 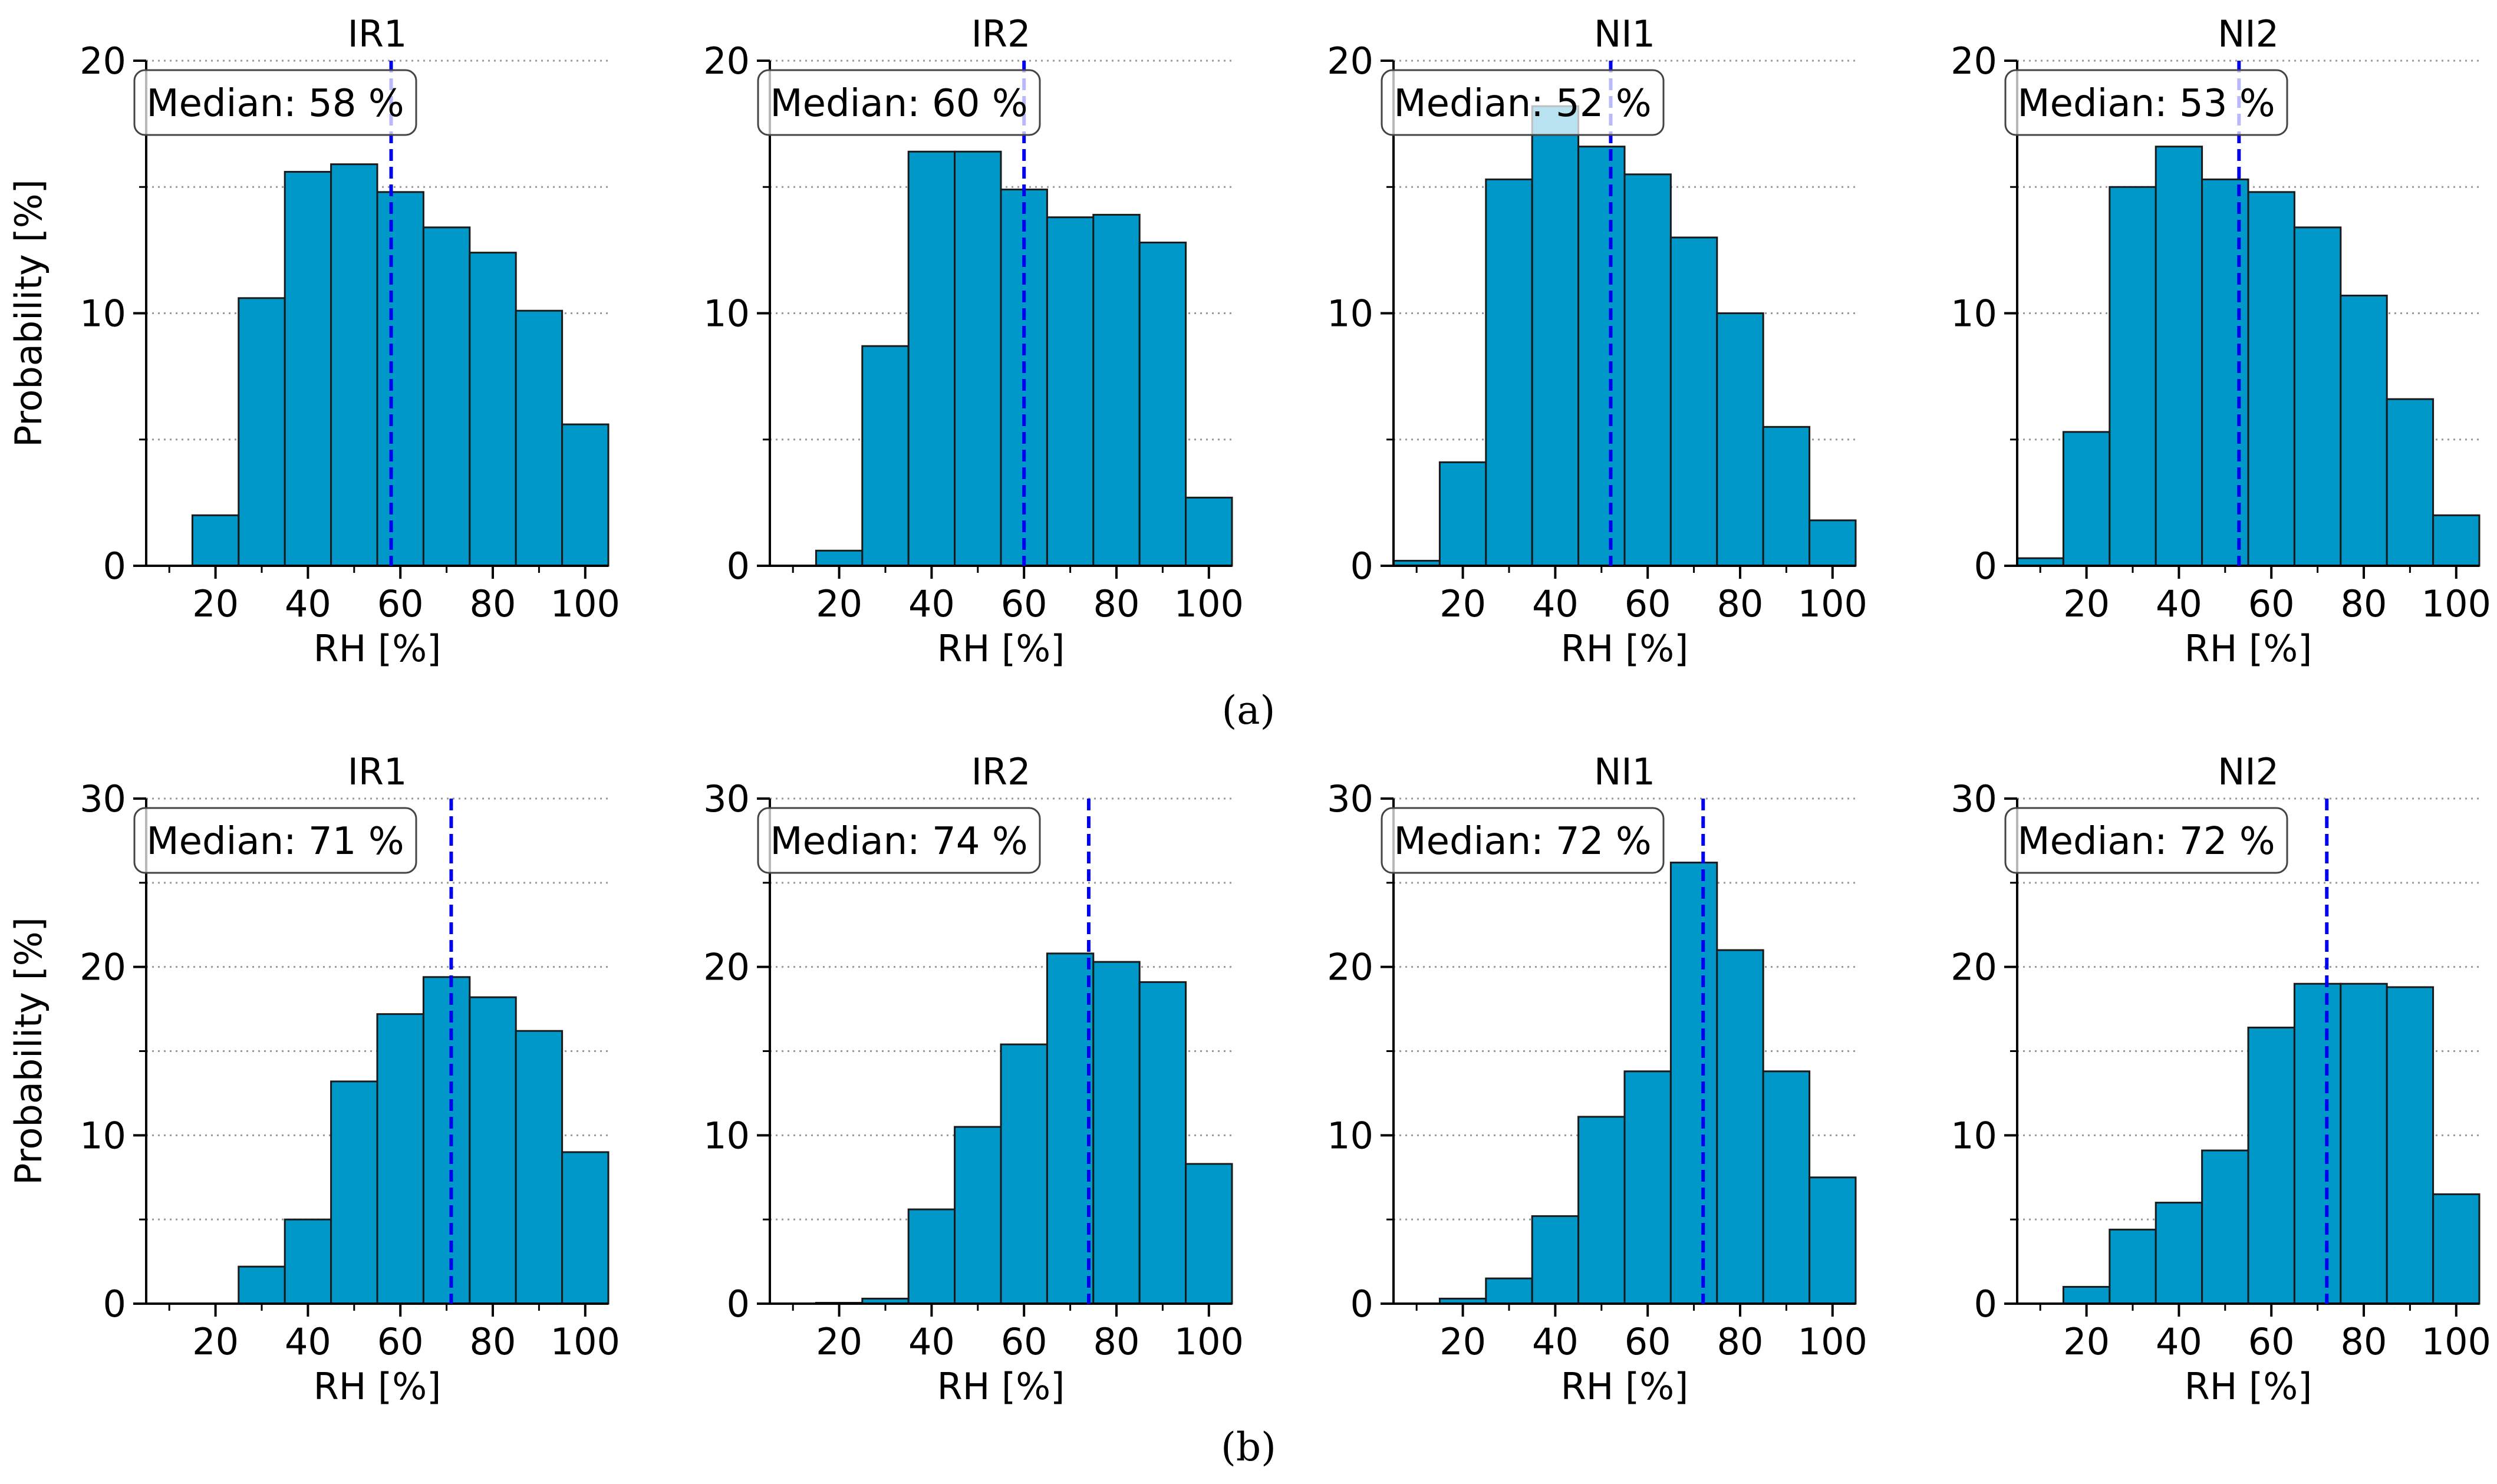 What do you see at coordinates (1523, 104) in the screenshot?
I see `median-label: Median: 52 %` at bounding box center [1523, 104].